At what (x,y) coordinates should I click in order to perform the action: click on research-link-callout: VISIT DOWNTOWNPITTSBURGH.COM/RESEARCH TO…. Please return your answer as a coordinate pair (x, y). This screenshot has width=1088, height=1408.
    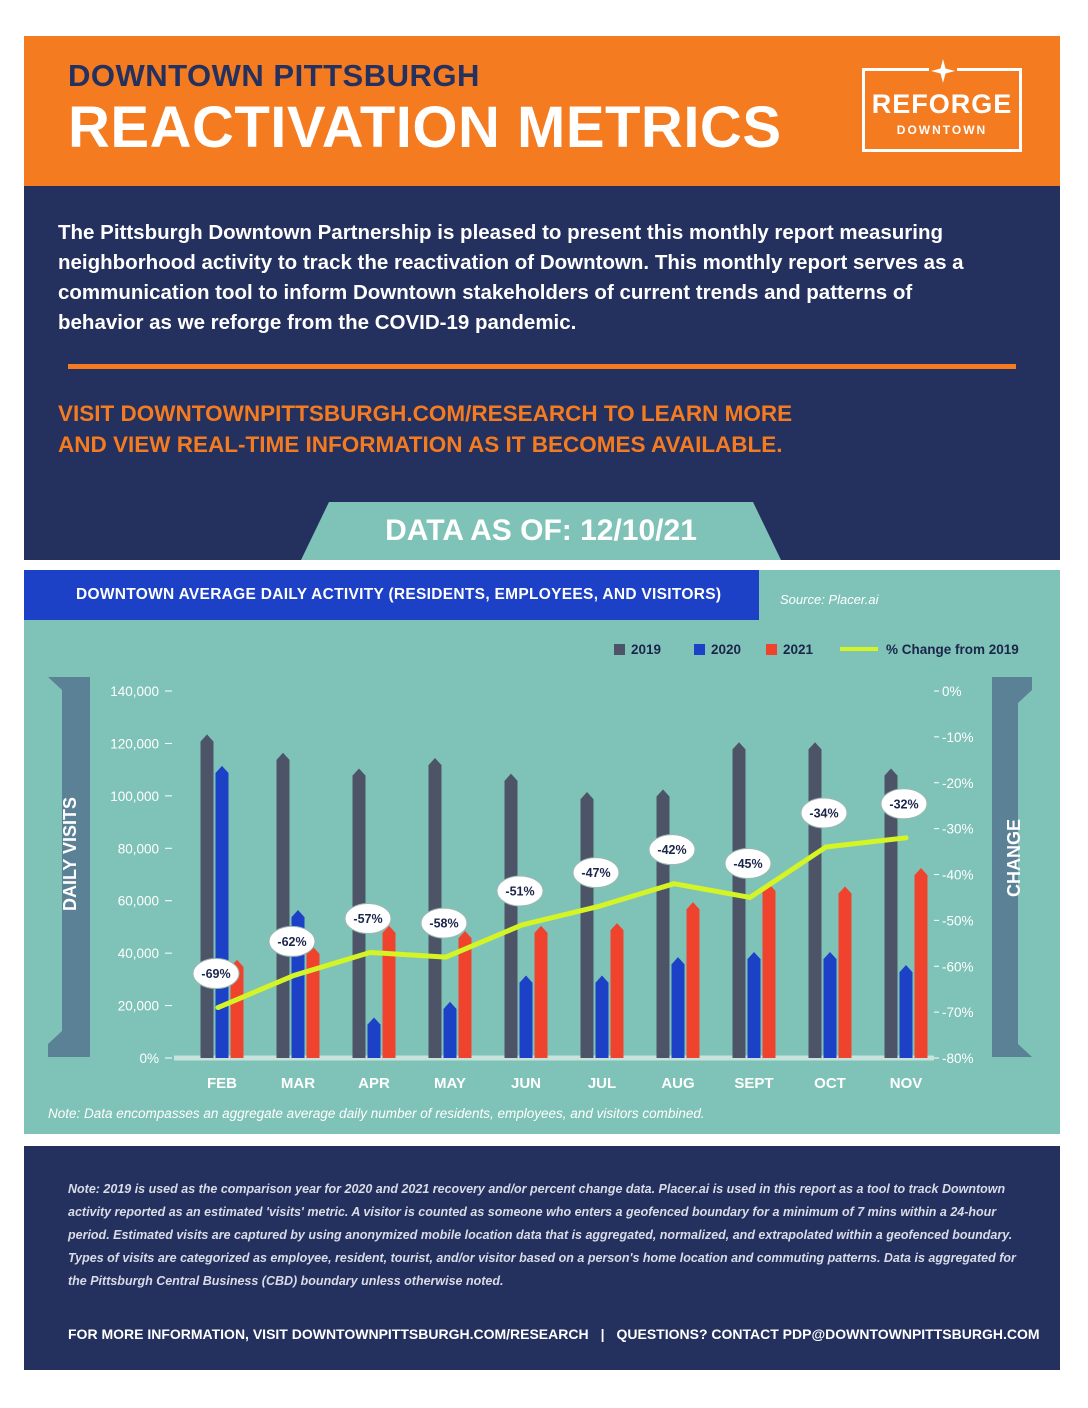
    Looking at the image, I should click on (425, 429).